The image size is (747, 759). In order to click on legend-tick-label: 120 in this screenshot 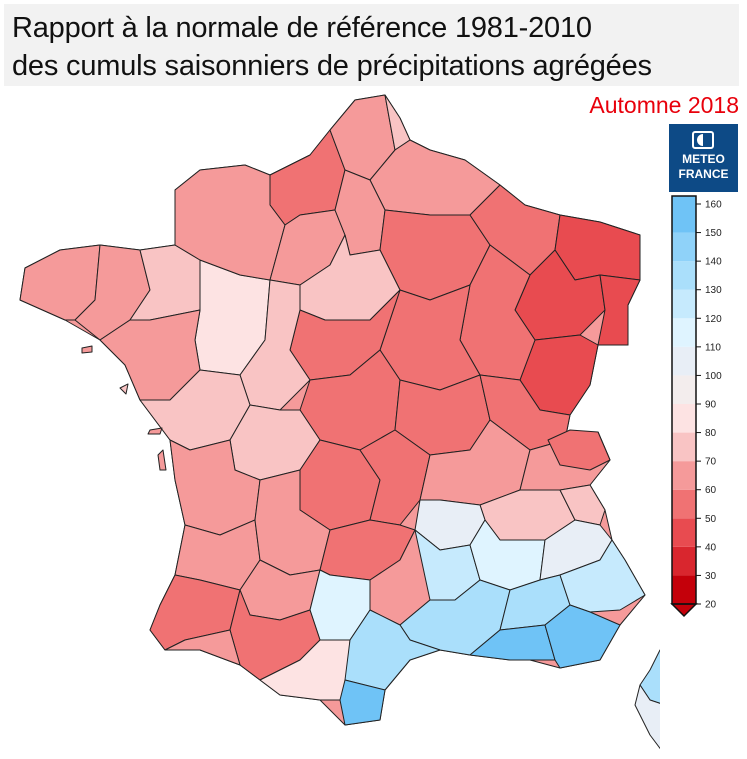, I will do `click(713, 319)`.